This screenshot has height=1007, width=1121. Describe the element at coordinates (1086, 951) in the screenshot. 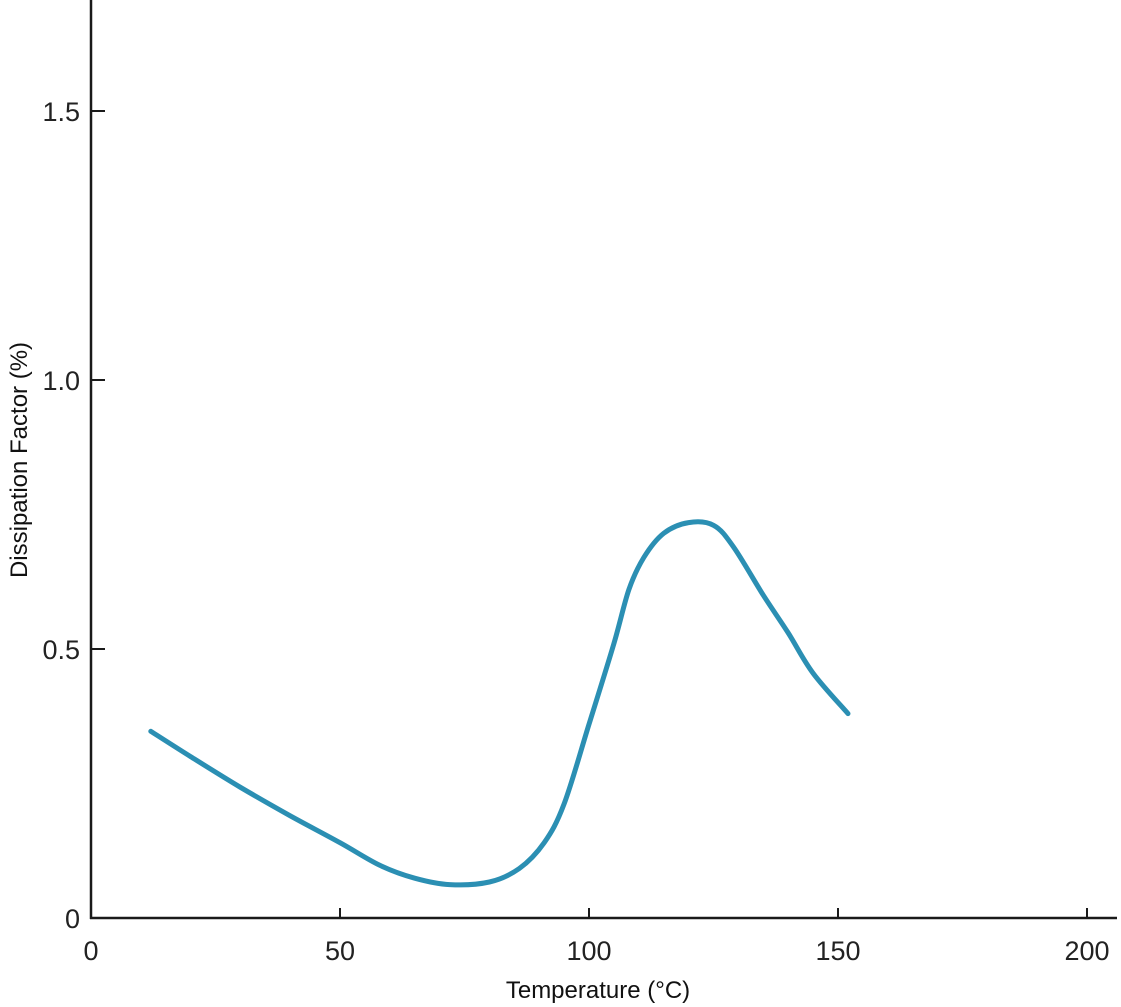

I see `x-tick-label: 200` at that location.